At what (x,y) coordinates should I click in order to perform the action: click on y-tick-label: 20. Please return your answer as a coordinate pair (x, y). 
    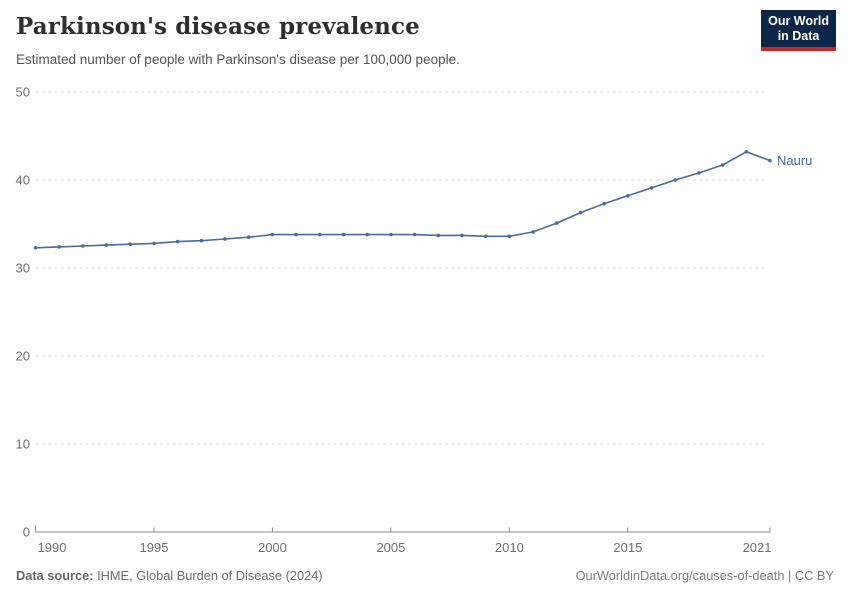
    Looking at the image, I should click on (23, 356).